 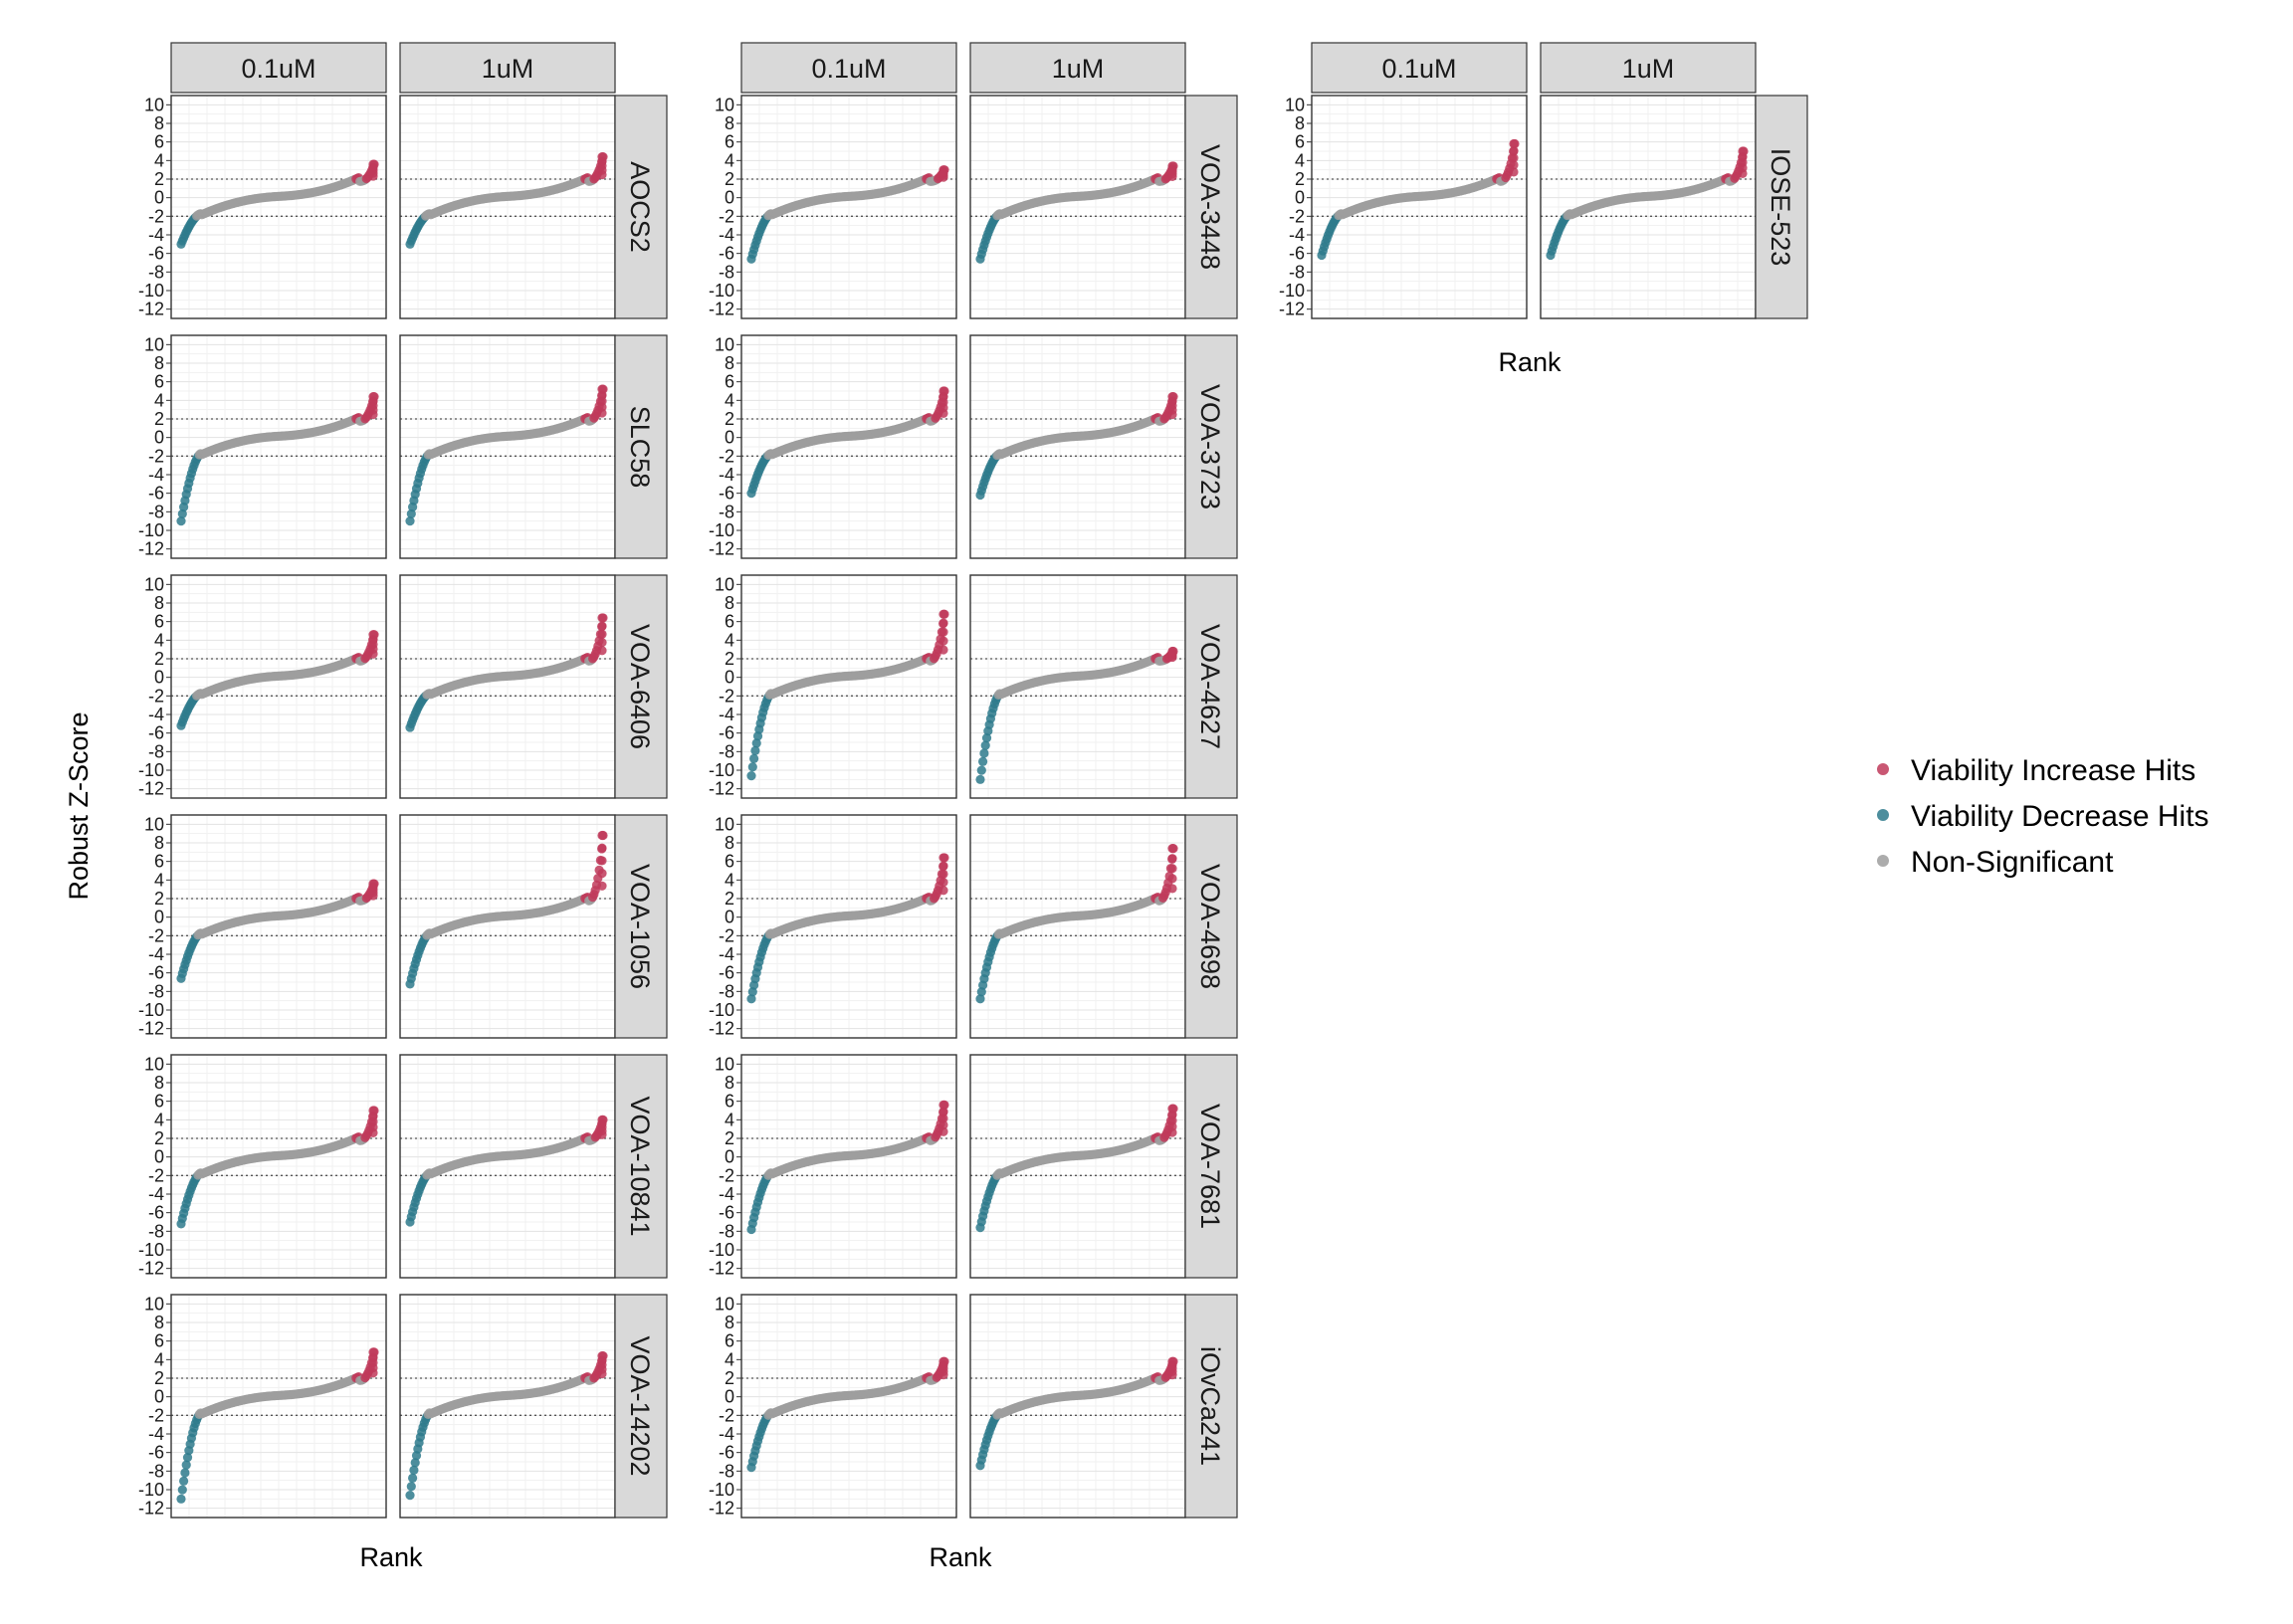 I want to click on row-strip-label: VOA-4627, so click(x=1210, y=687).